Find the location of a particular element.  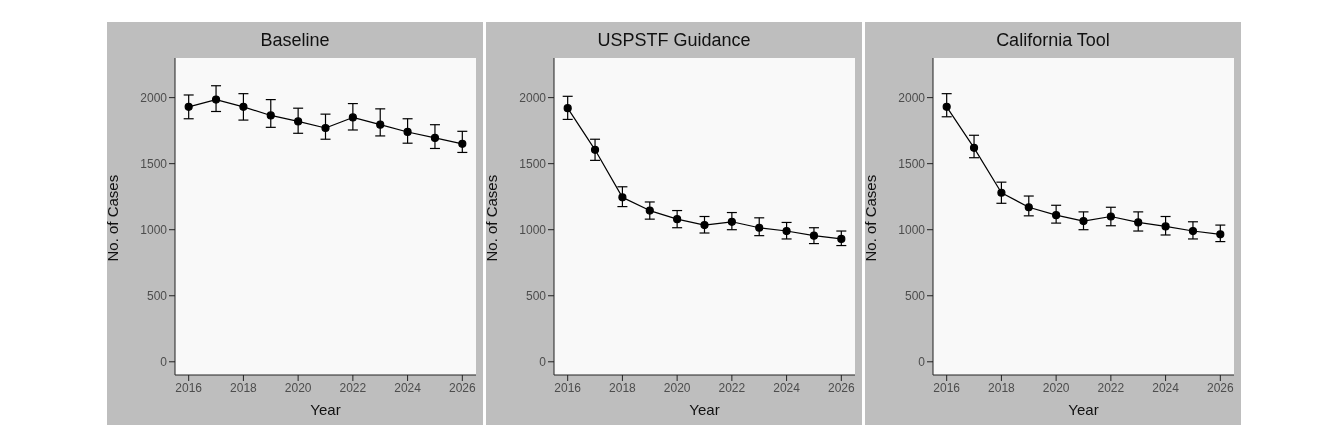

chart-title: Baseline is located at coordinates (295, 40).